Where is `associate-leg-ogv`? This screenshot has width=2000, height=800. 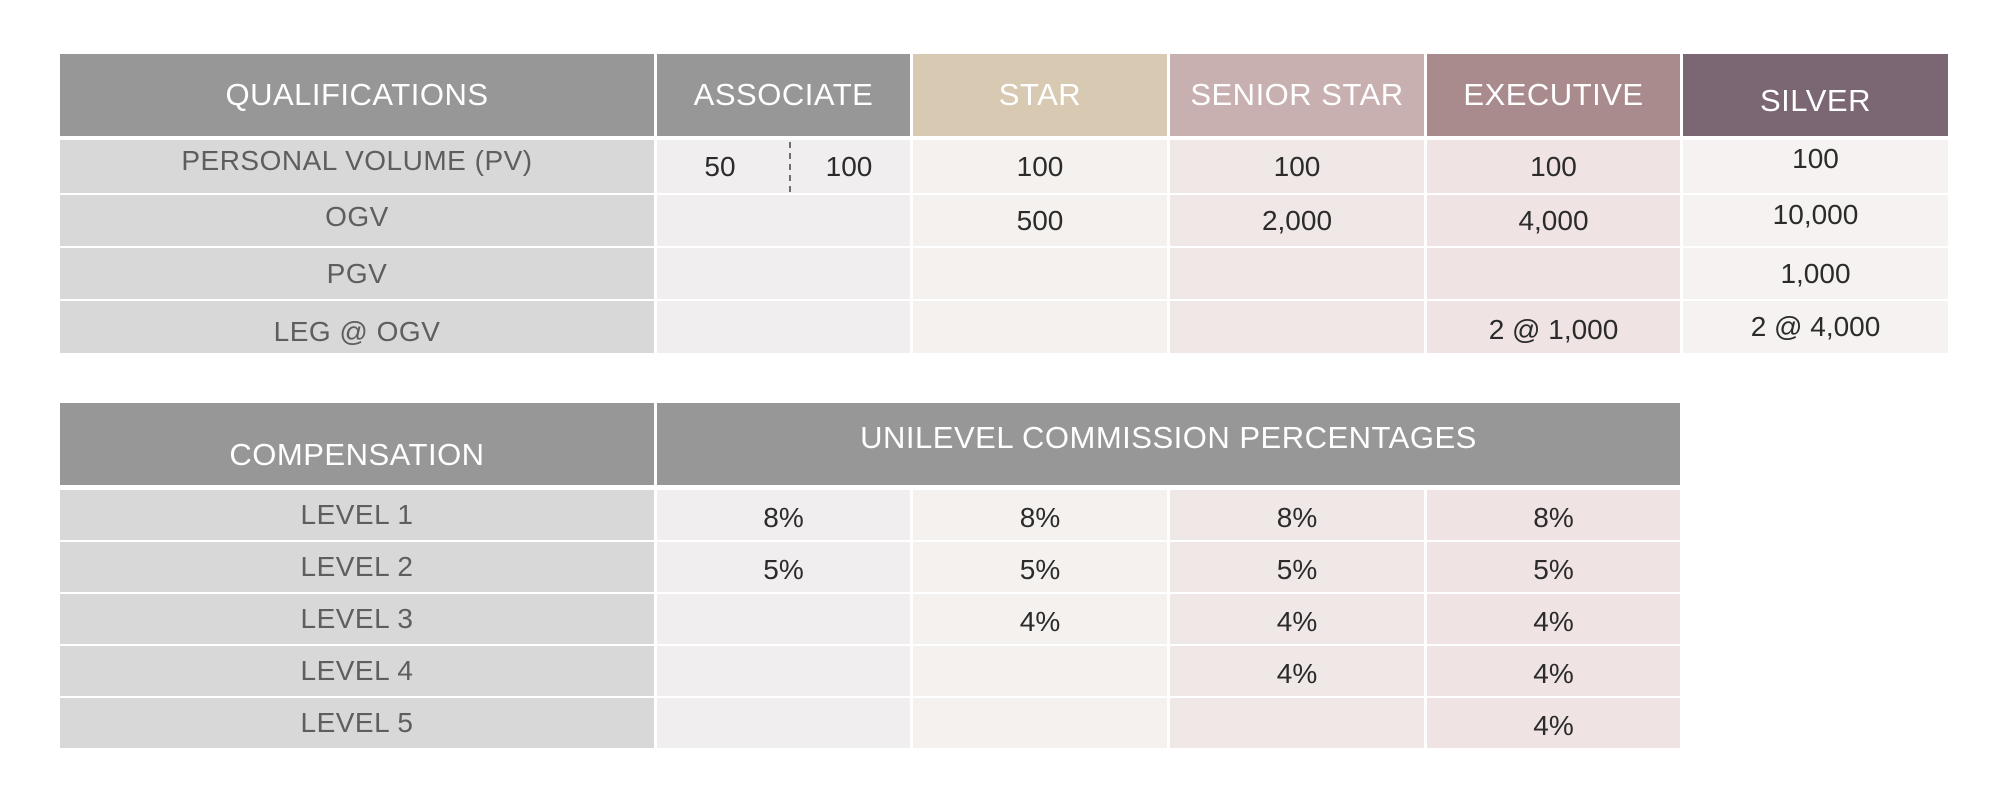 associate-leg-ogv is located at coordinates (783, 327).